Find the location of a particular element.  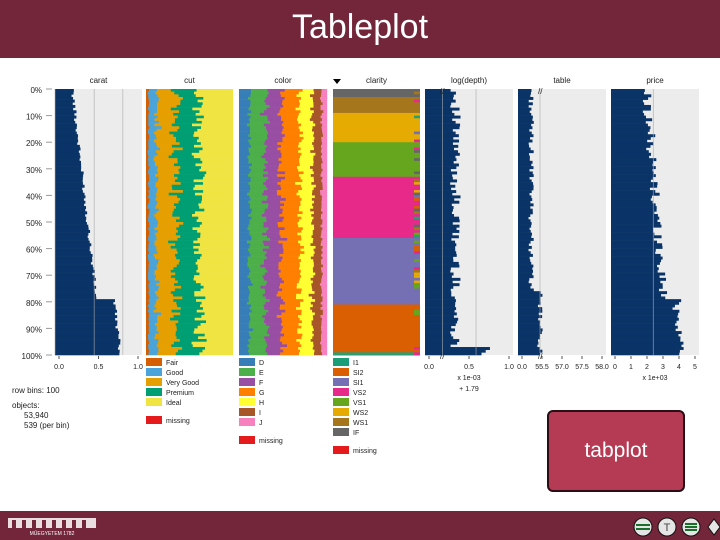

legend-label: J is located at coordinates (261, 423).